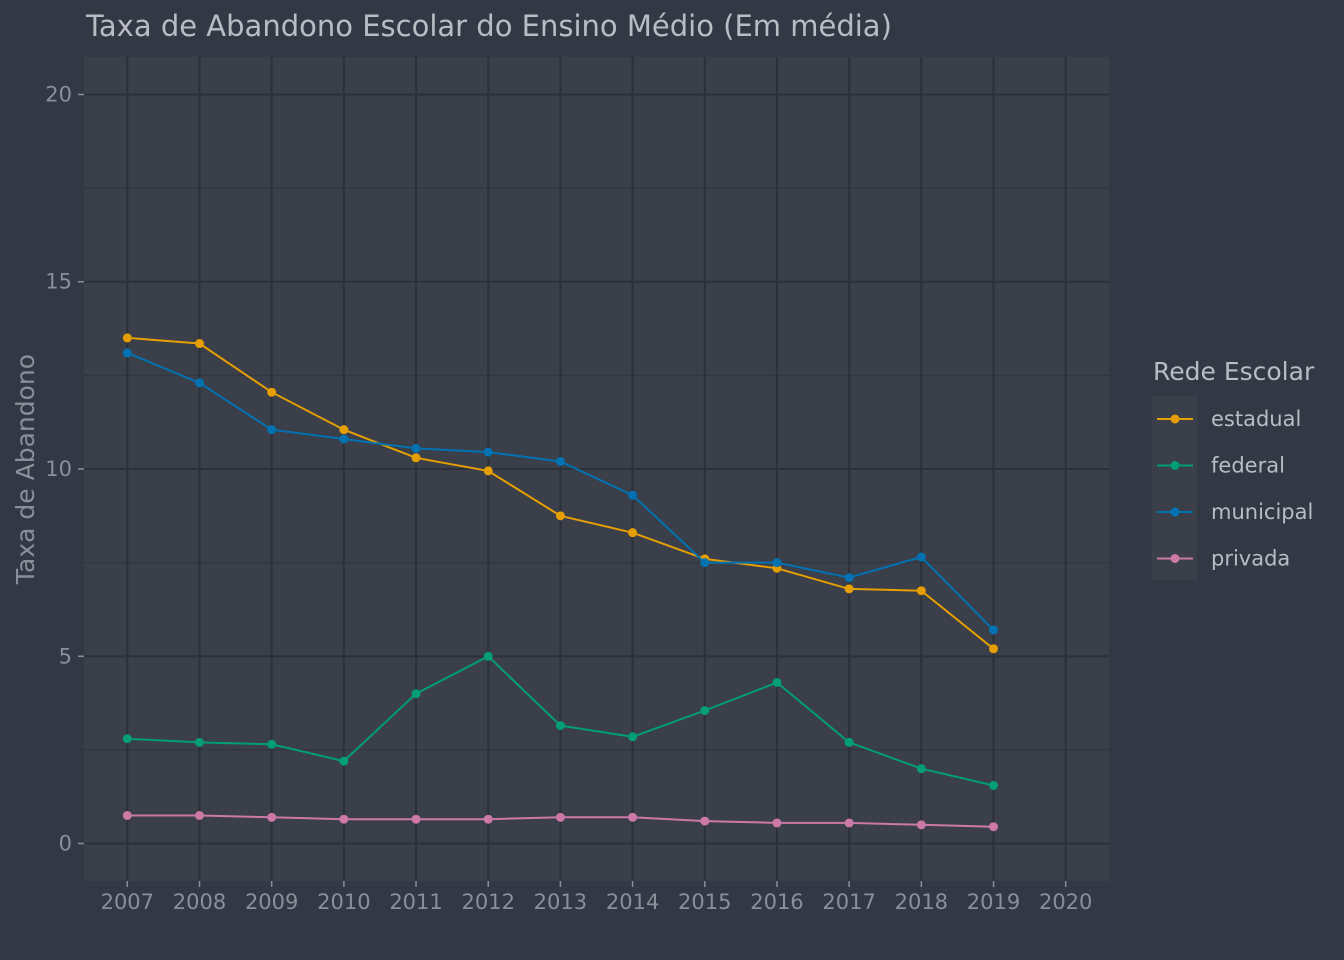 This screenshot has height=960, width=1344. I want to click on series-privada, so click(560, 821).